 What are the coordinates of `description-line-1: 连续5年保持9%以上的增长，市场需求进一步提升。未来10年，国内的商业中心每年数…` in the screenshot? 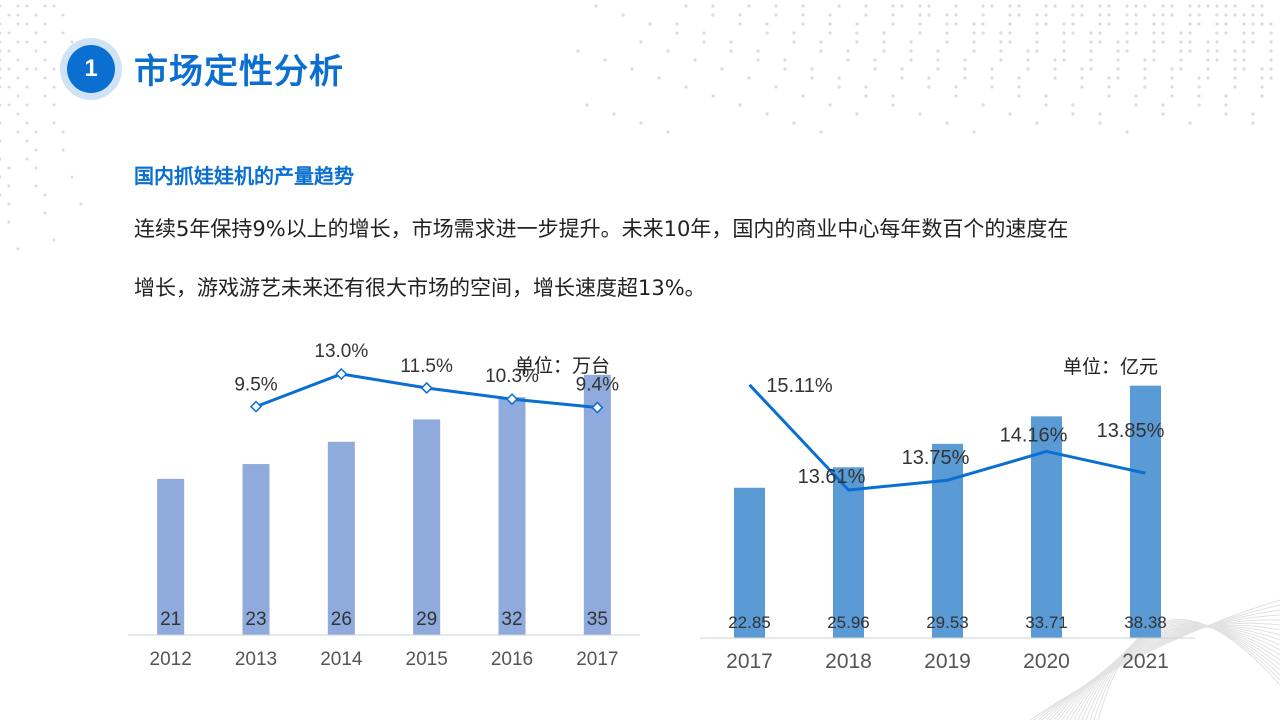 It's located at (601, 229).